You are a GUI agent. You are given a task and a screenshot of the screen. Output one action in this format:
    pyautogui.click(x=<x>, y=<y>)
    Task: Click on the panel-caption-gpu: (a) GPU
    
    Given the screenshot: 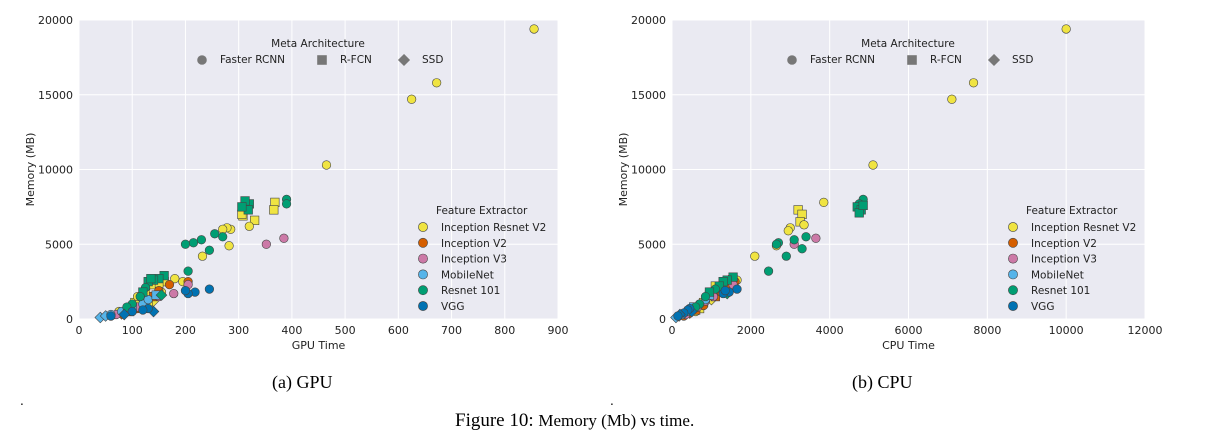 What is the action you would take?
    pyautogui.click(x=302, y=382)
    